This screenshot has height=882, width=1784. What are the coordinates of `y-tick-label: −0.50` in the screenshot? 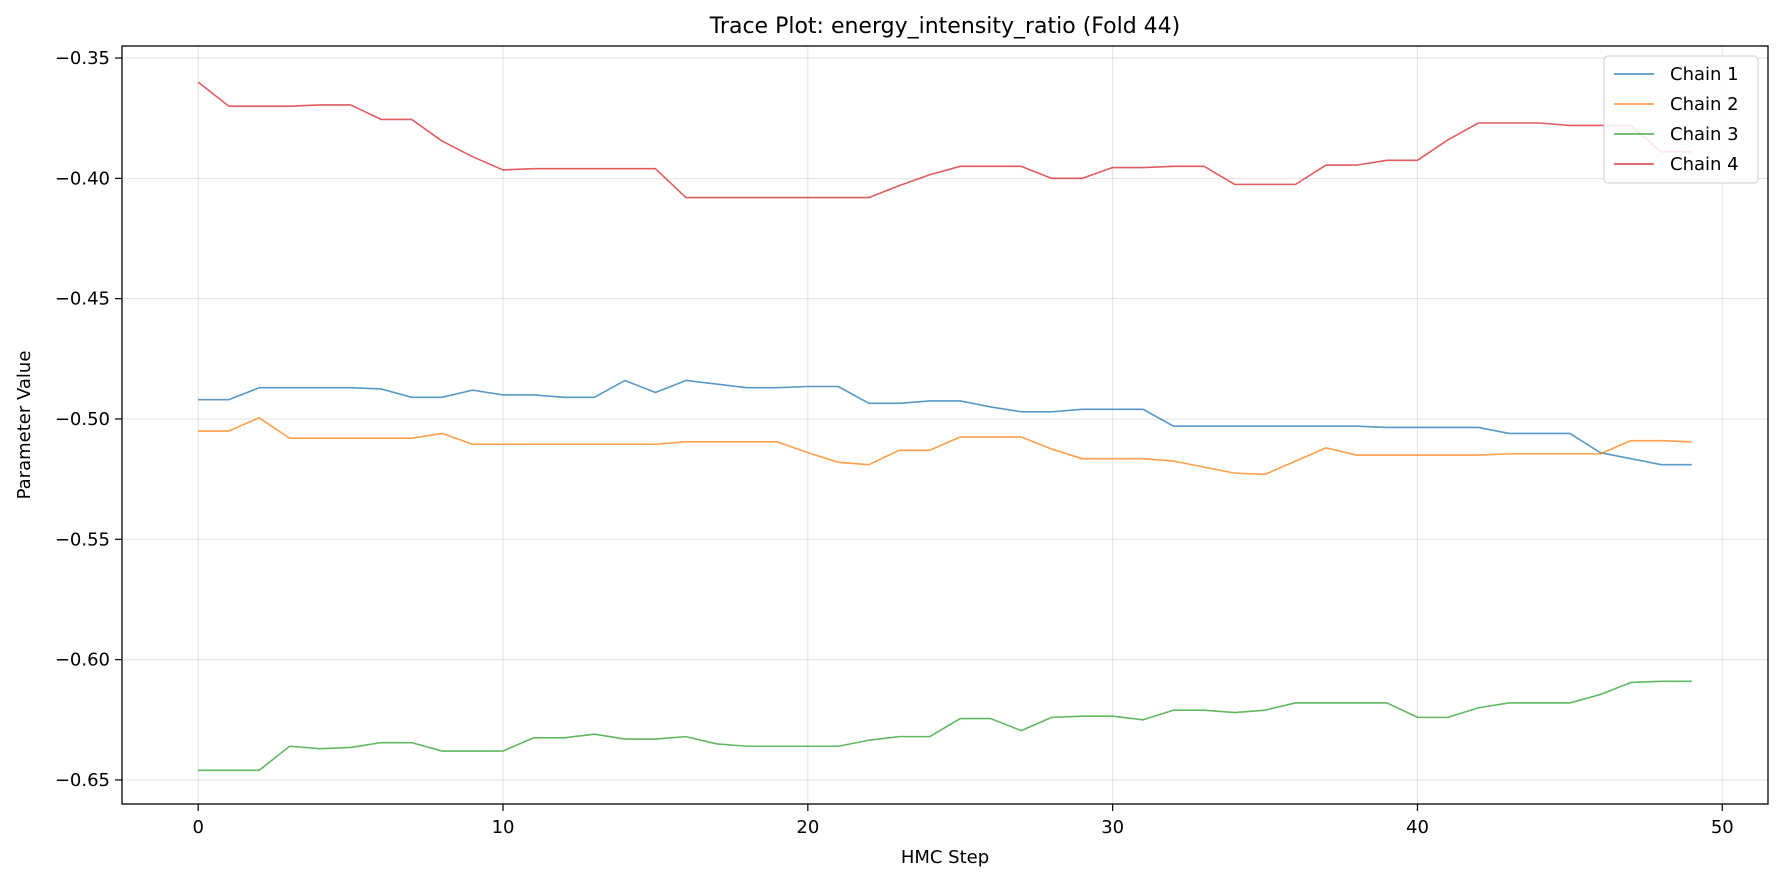 It's located at (82, 419).